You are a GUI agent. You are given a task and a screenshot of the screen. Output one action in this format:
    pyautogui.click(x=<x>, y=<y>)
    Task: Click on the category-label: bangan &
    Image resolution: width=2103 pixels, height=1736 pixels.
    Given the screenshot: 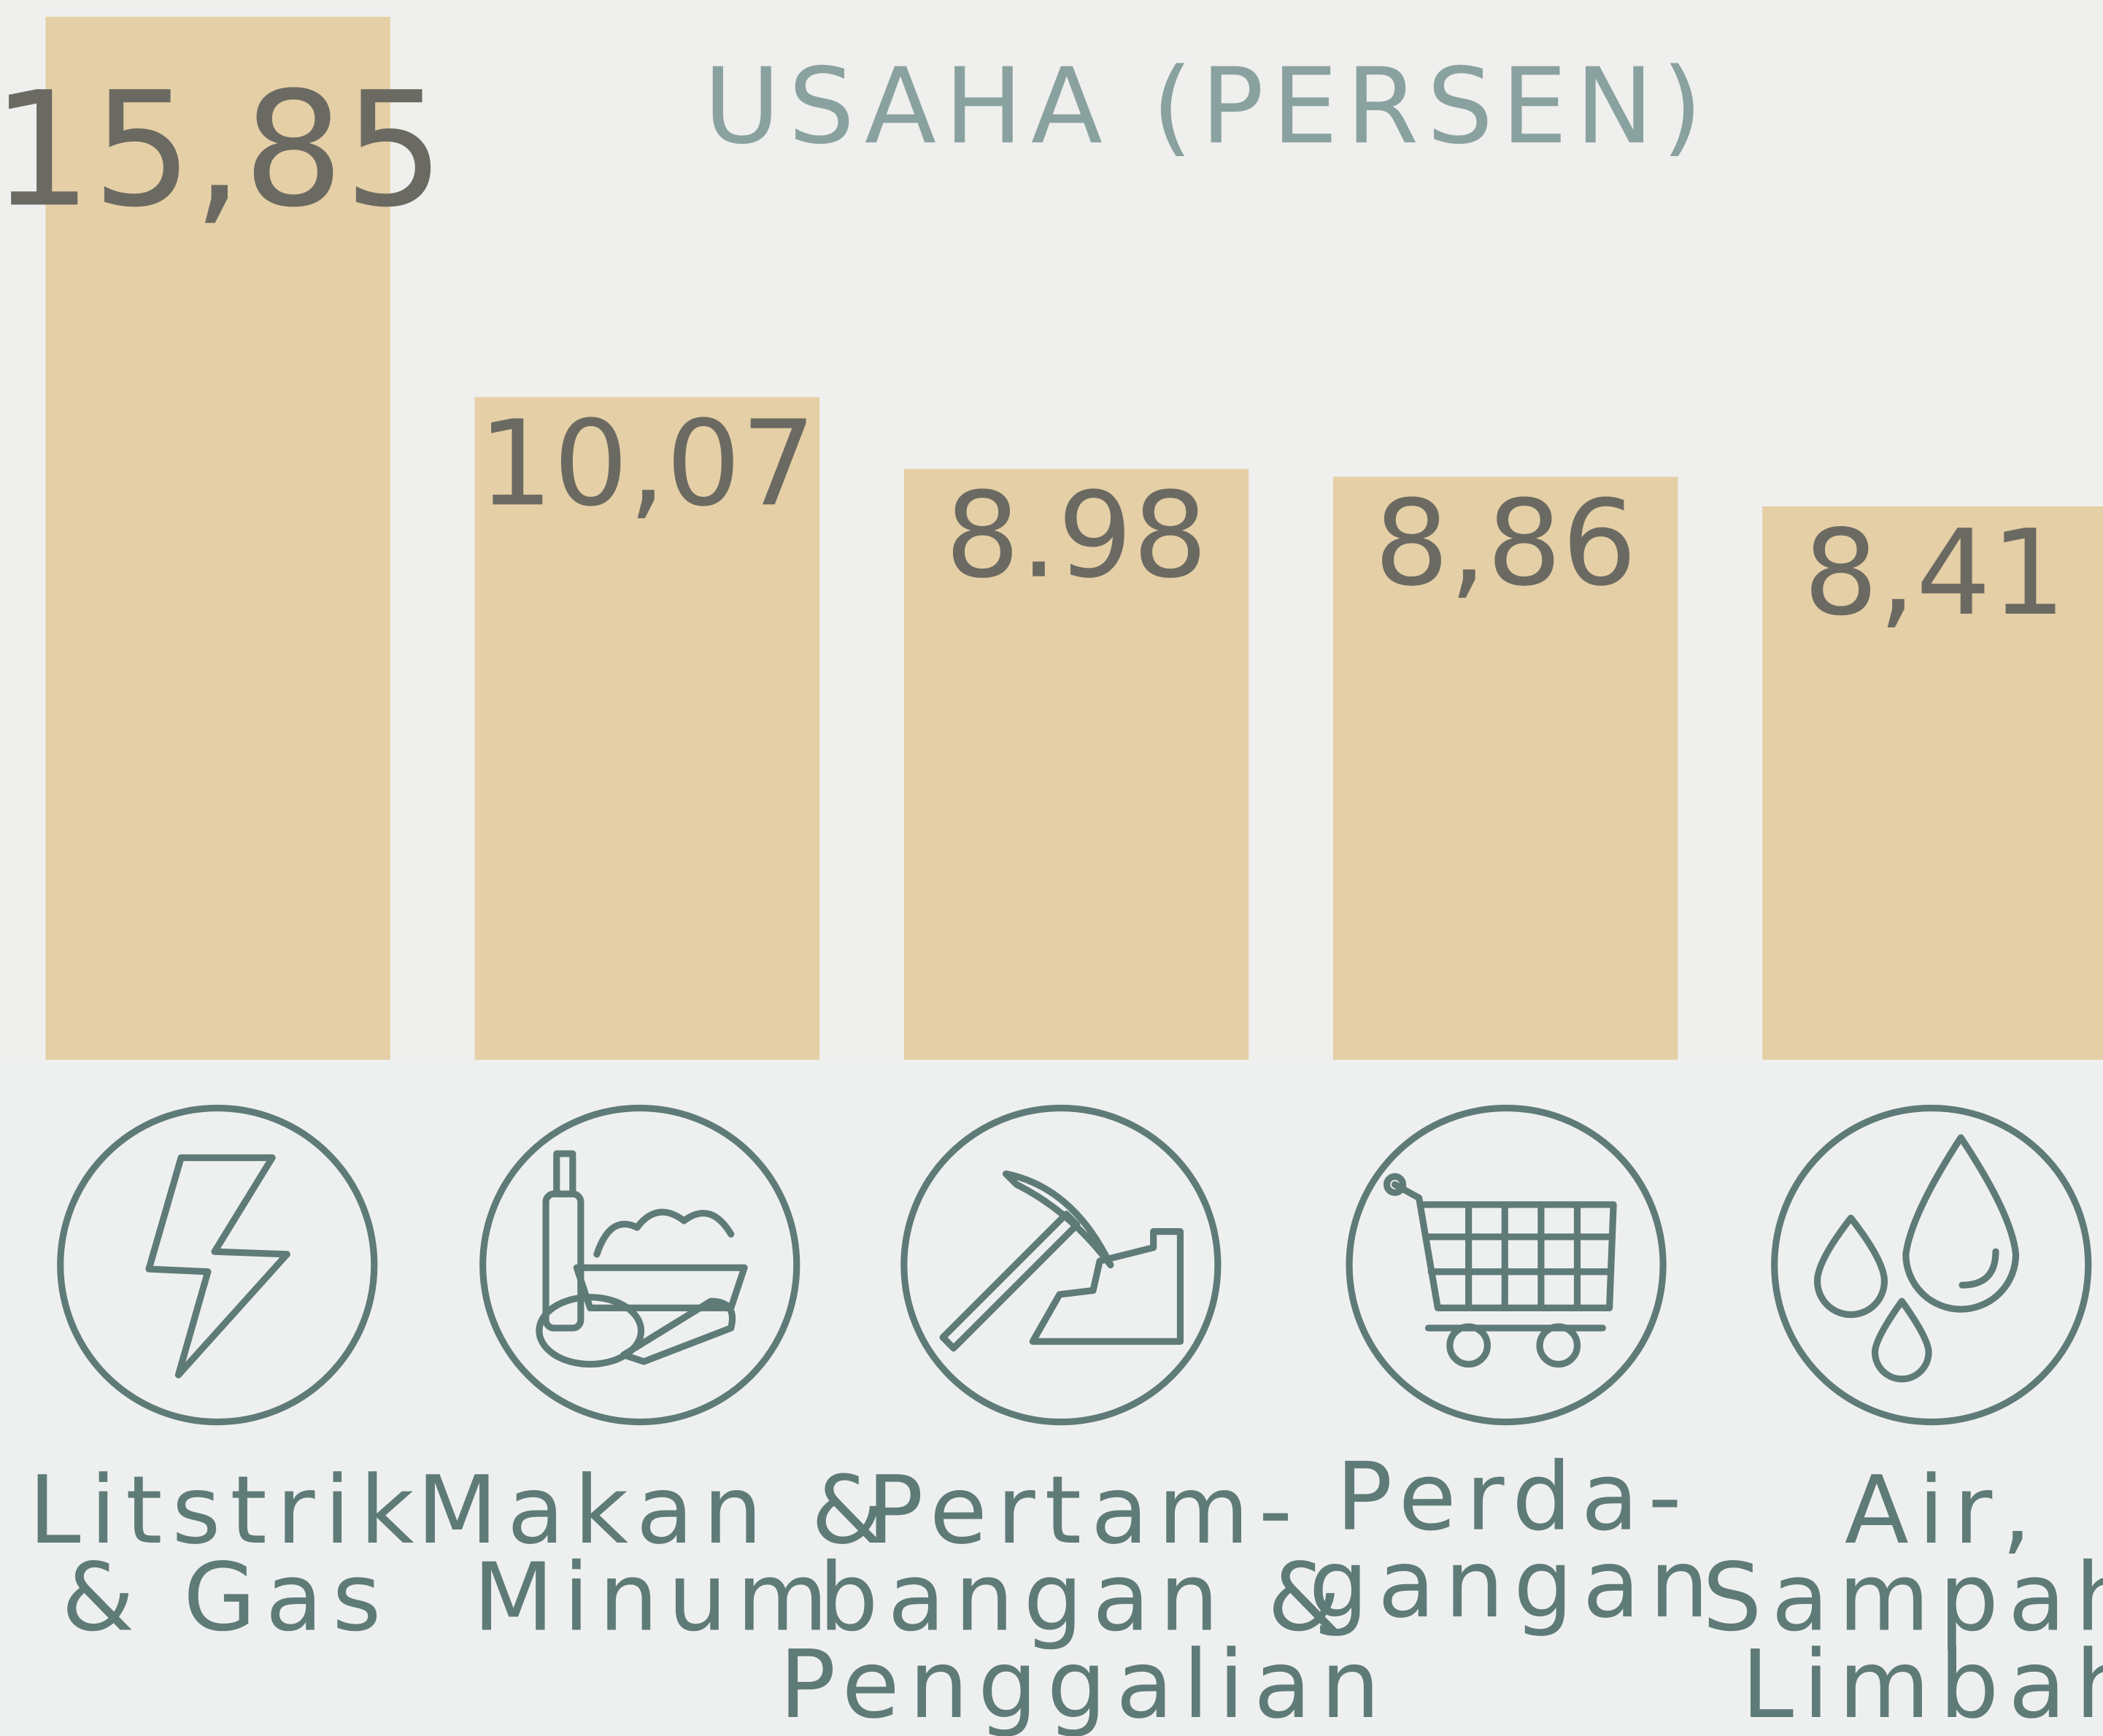 What is the action you would take?
    pyautogui.click(x=1084, y=1597)
    